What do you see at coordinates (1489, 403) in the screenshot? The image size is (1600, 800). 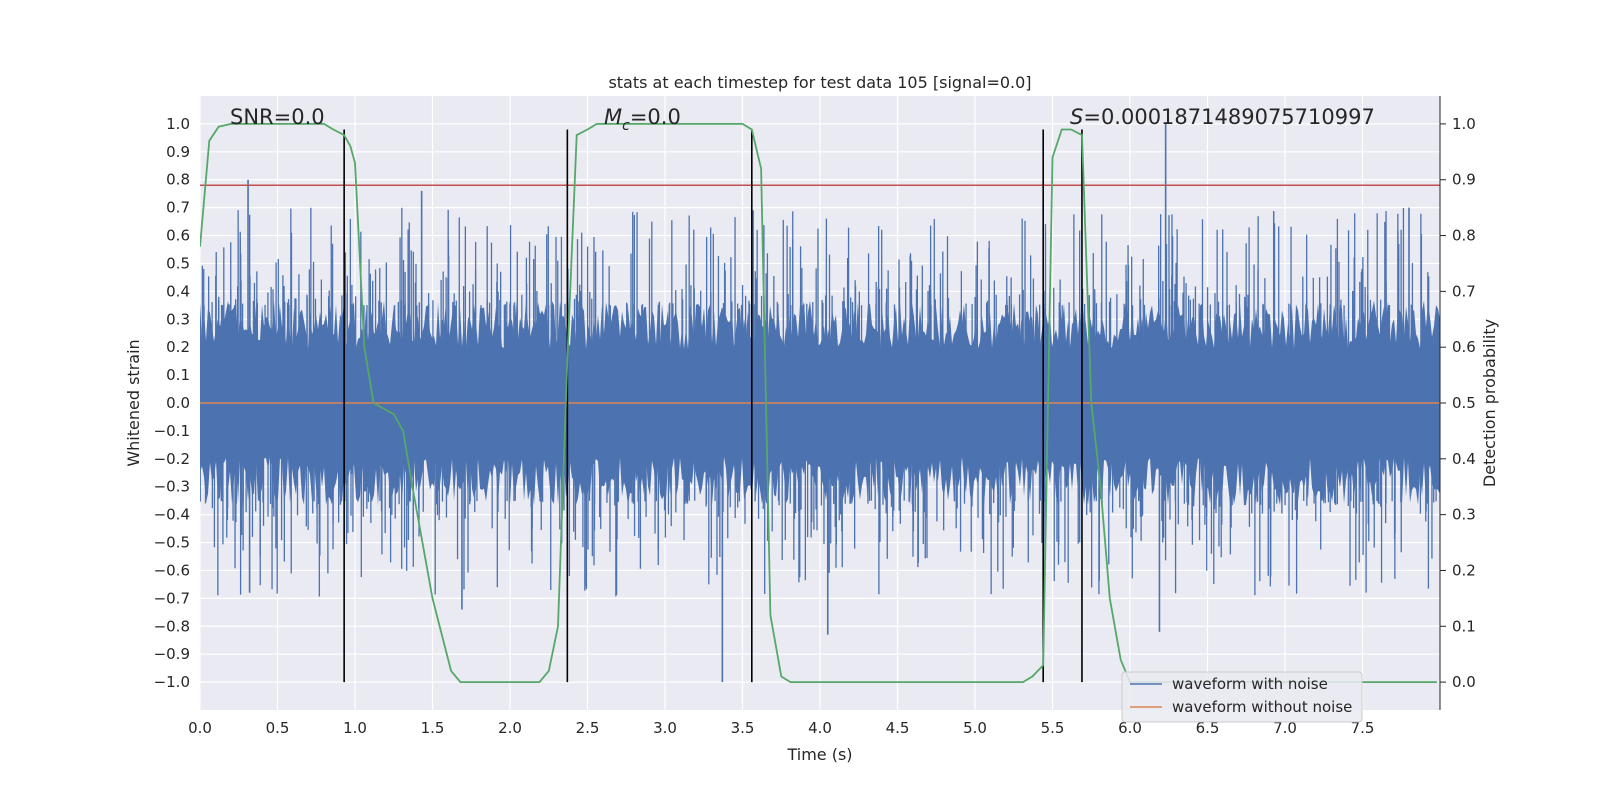 I see `right-axis-label: Detection probability` at bounding box center [1489, 403].